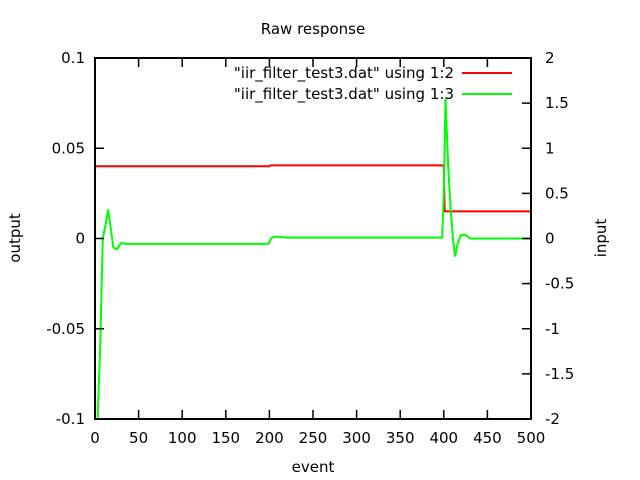  What do you see at coordinates (68, 148) in the screenshot?
I see `y-tick-label: 0.05` at bounding box center [68, 148].